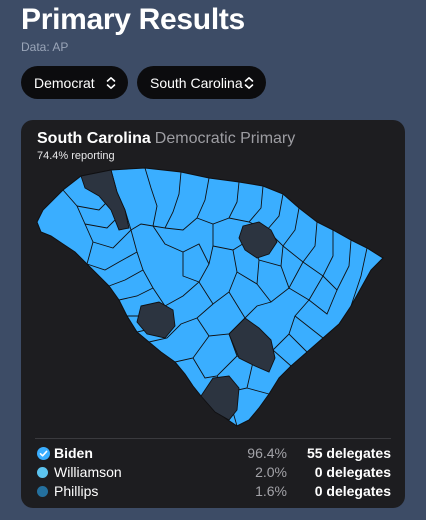  What do you see at coordinates (94, 138) in the screenshot?
I see `card-state-name: South Carolina` at bounding box center [94, 138].